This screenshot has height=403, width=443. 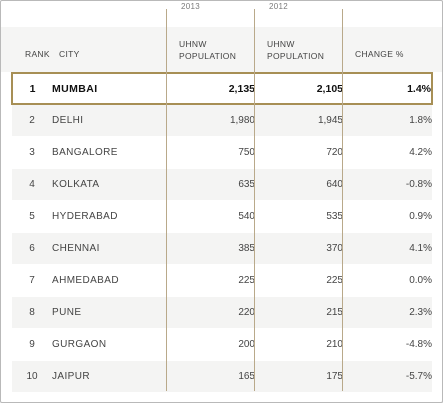 What do you see at coordinates (387, 216) in the screenshot?
I see `change-cell: 0.9%` at bounding box center [387, 216].